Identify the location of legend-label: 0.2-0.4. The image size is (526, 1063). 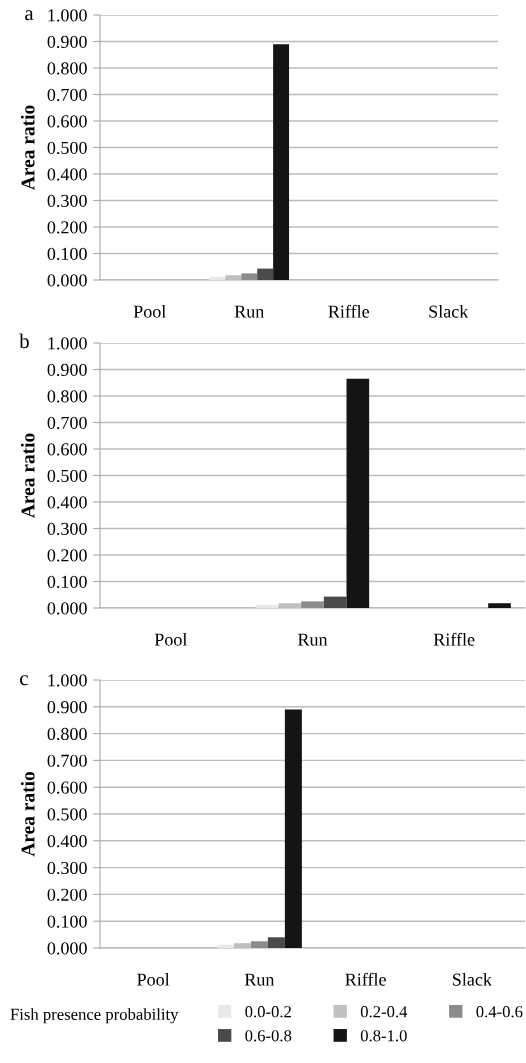
(384, 1012).